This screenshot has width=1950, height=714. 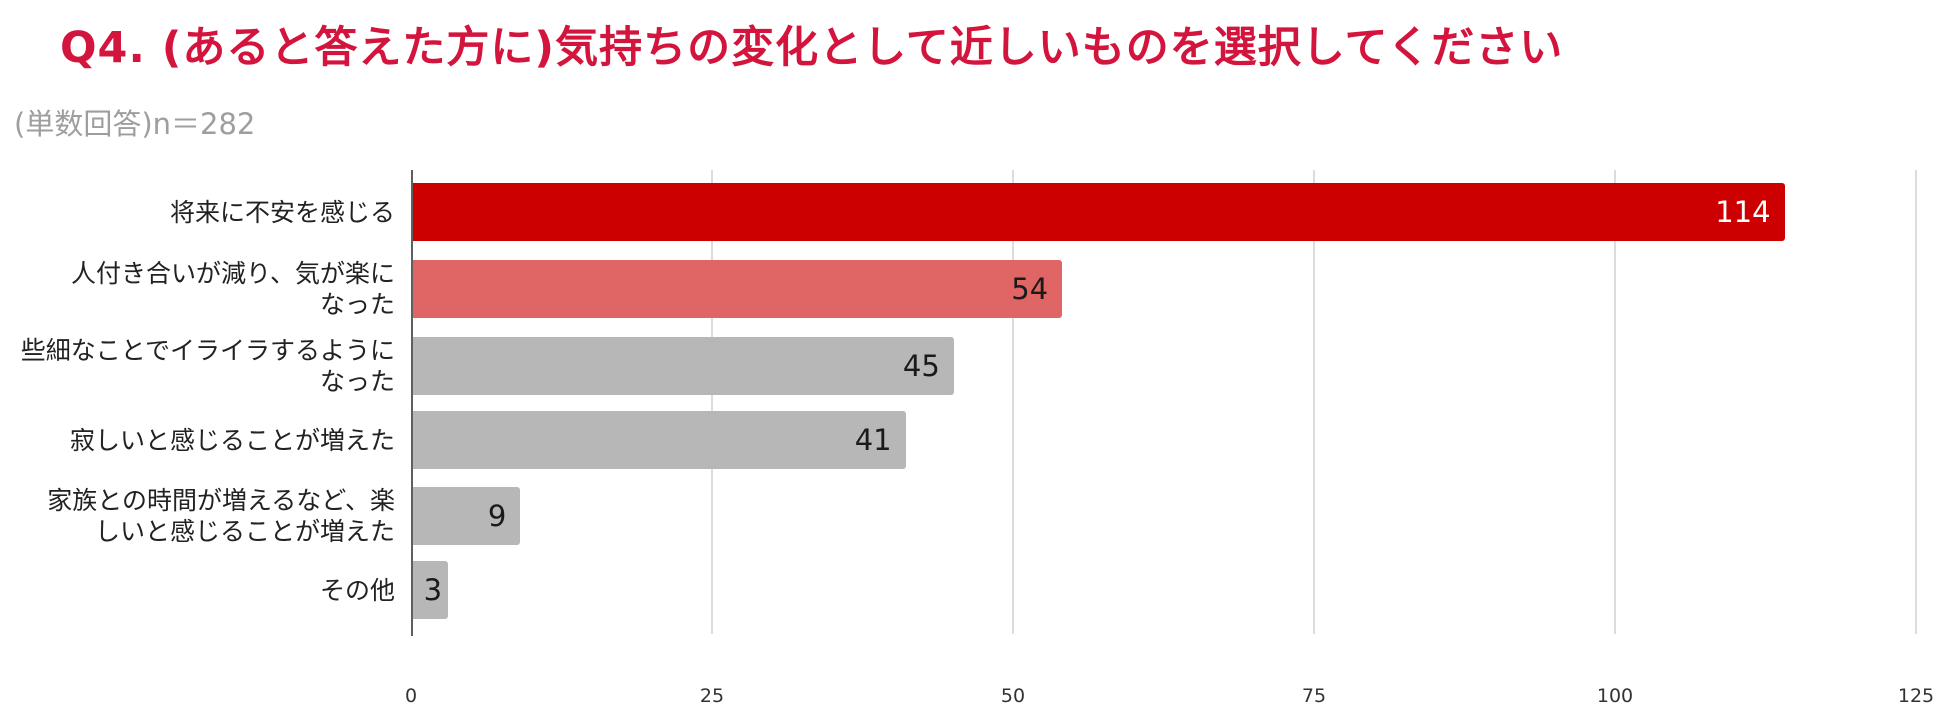 What do you see at coordinates (1013, 696) in the screenshot?
I see `x-tick-label: 50` at bounding box center [1013, 696].